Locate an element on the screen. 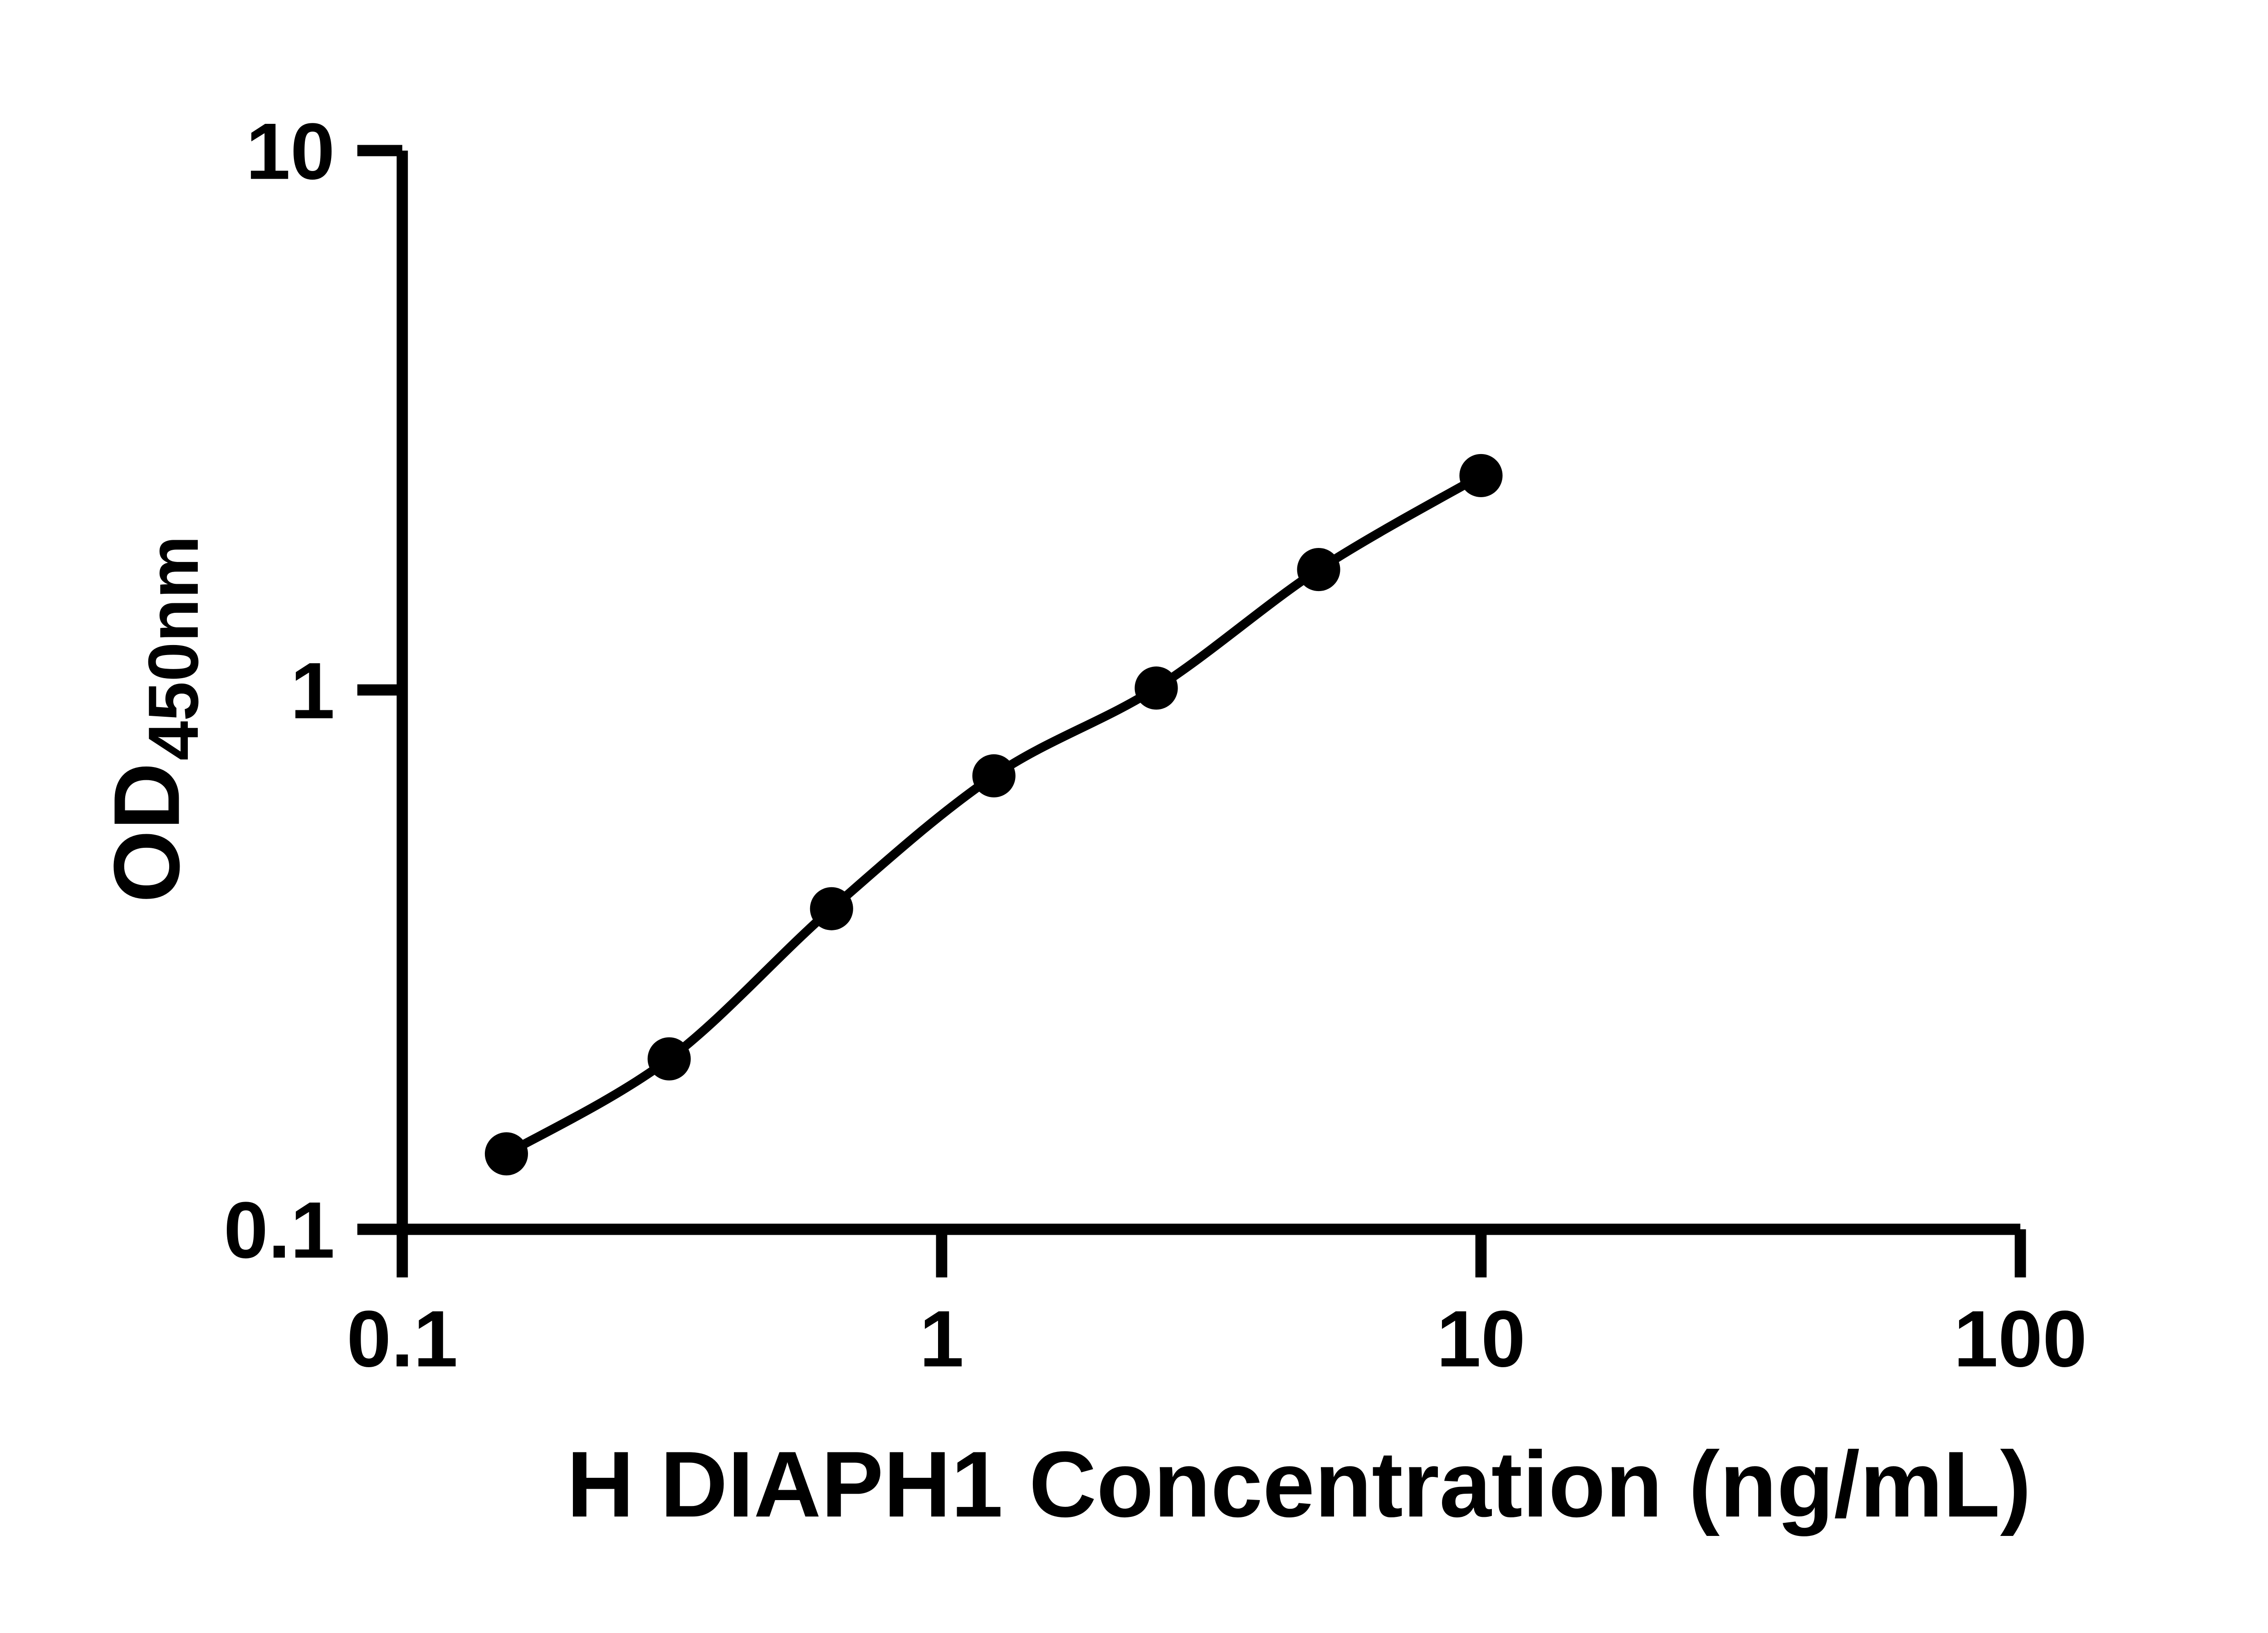 This screenshot has width=2268, height=1633. x-tick-label: 100 is located at coordinates (2020, 1339).